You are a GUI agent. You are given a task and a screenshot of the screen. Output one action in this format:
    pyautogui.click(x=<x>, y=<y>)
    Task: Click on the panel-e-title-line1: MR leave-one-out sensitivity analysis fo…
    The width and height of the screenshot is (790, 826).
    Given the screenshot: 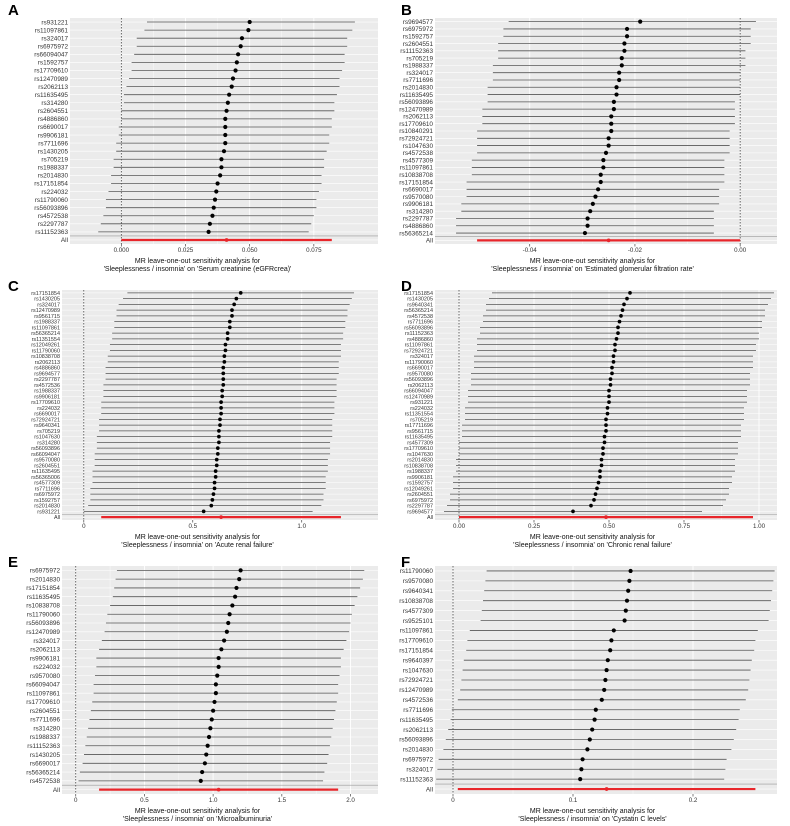 What is the action you would take?
    pyautogui.click(x=197, y=811)
    